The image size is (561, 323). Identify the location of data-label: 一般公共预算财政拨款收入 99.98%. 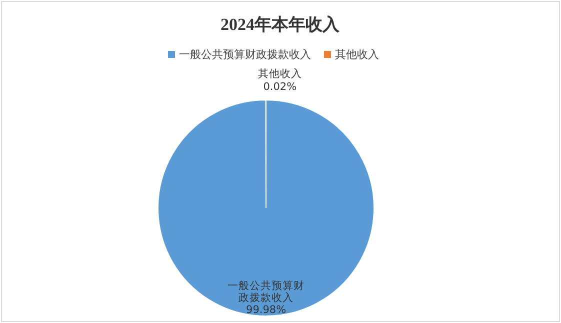
(266, 297).